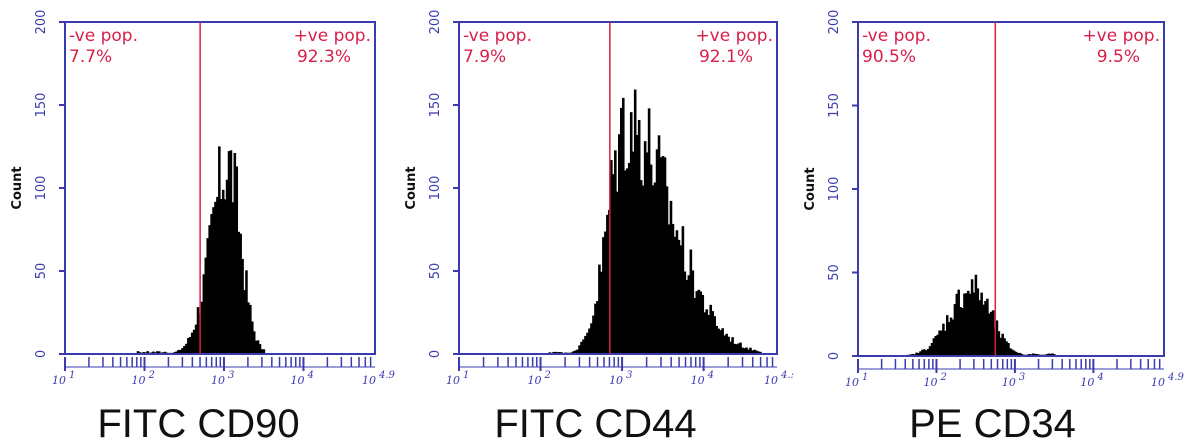  Describe the element at coordinates (1176, 377) in the screenshot. I see `x-tick-exponent: 4.9` at that location.